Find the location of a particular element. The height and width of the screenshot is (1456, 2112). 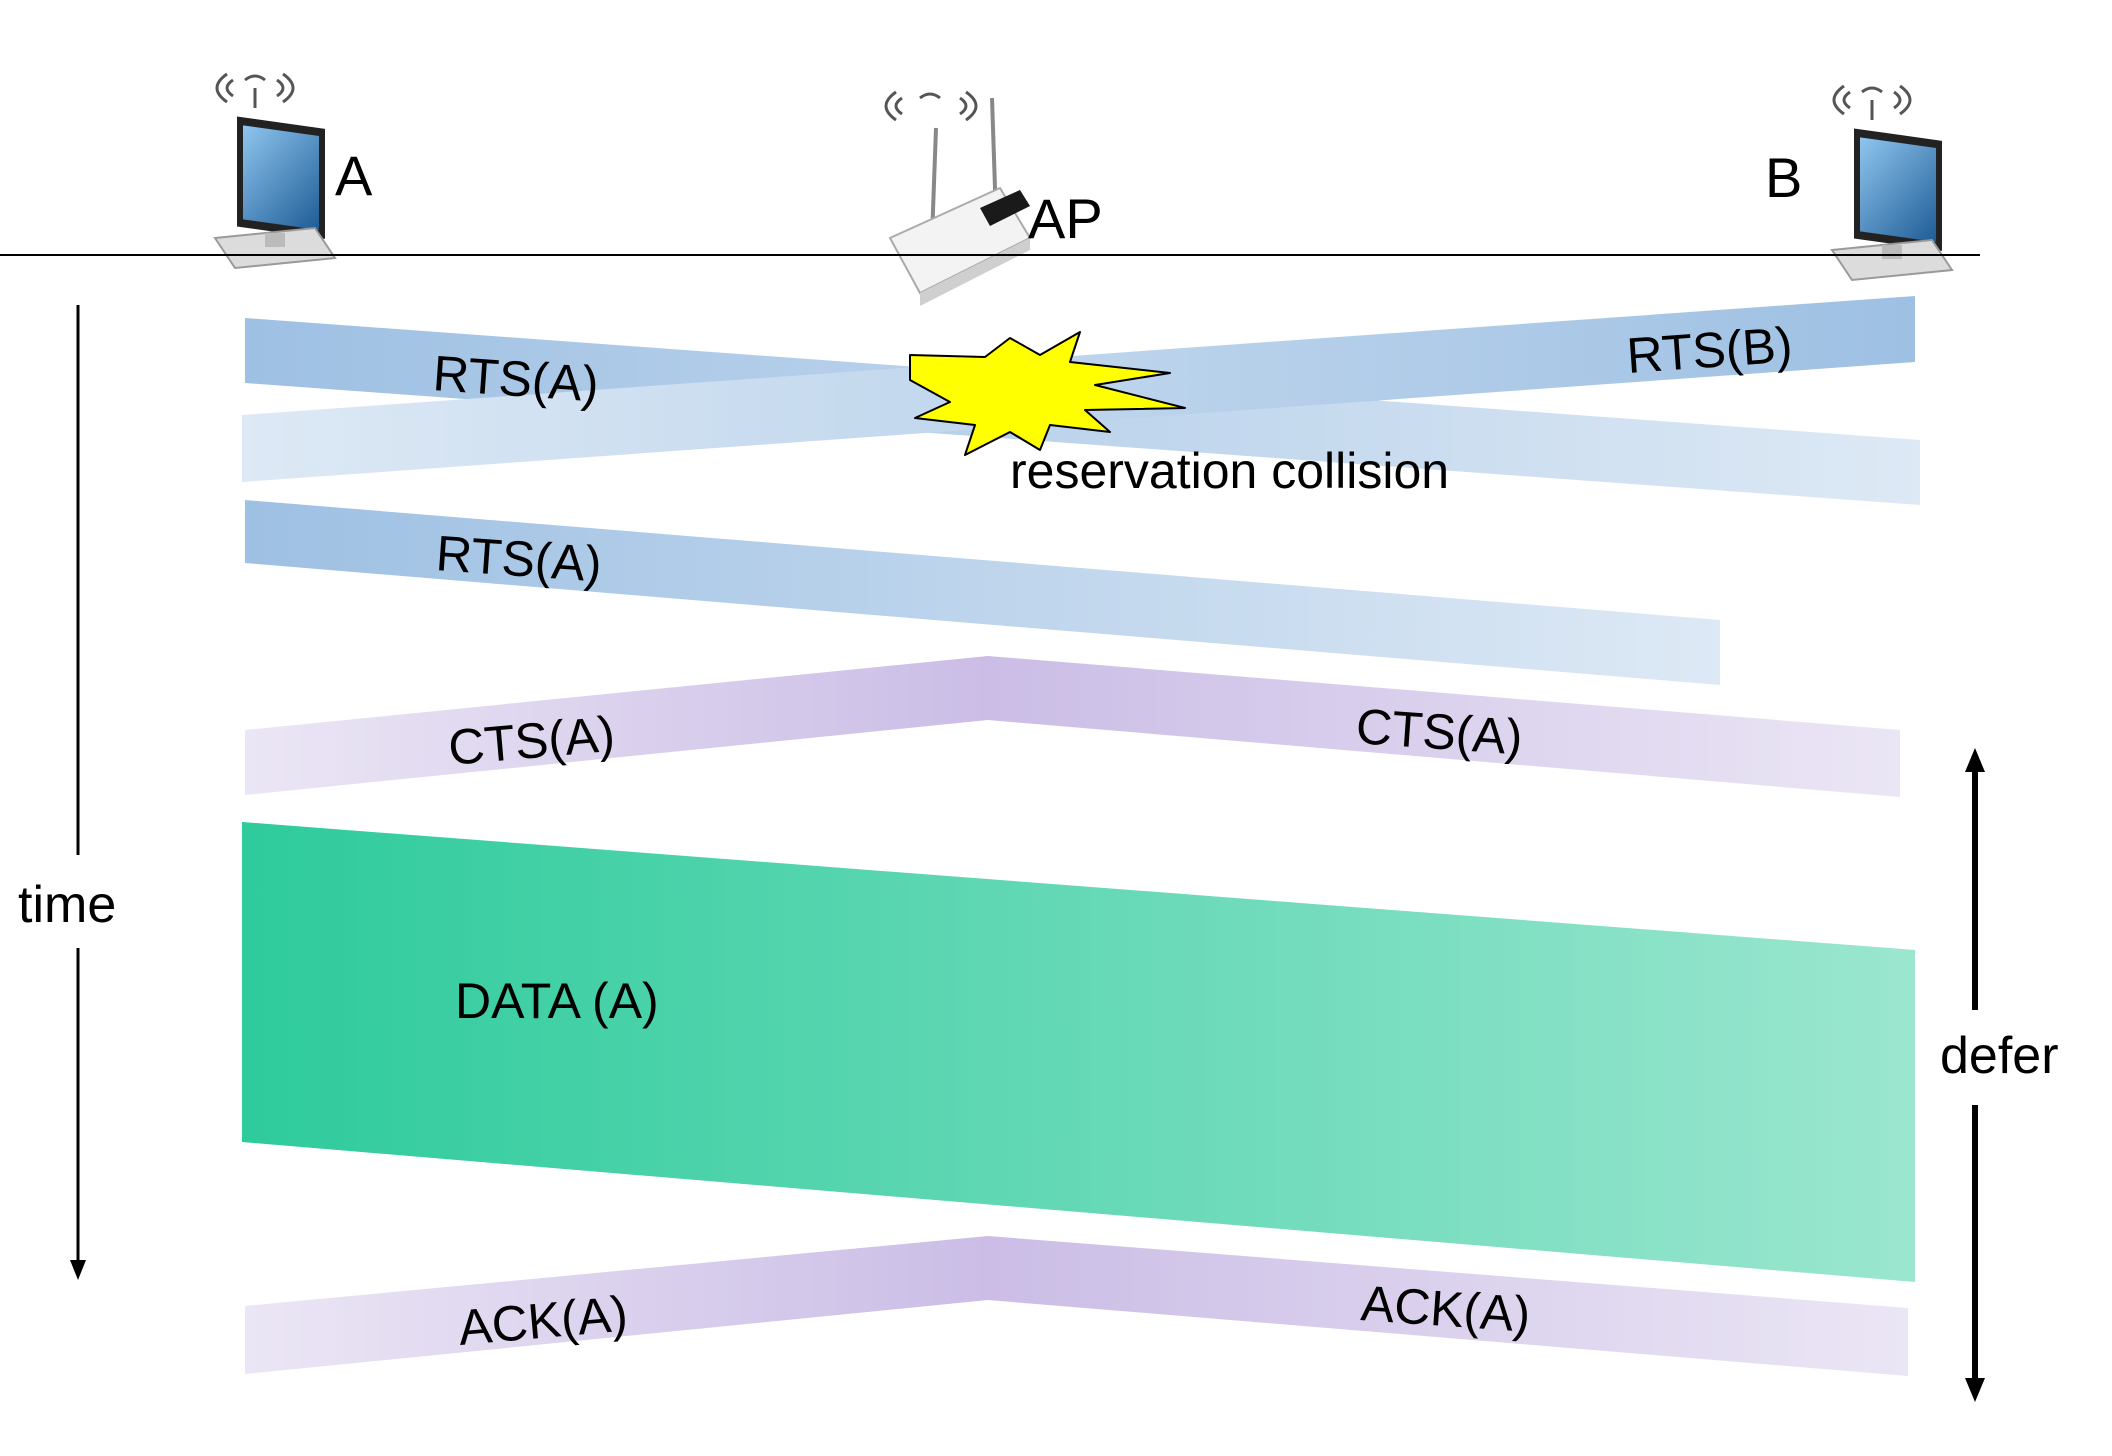

collision-label: reservation collision is located at coordinates (1229, 471).